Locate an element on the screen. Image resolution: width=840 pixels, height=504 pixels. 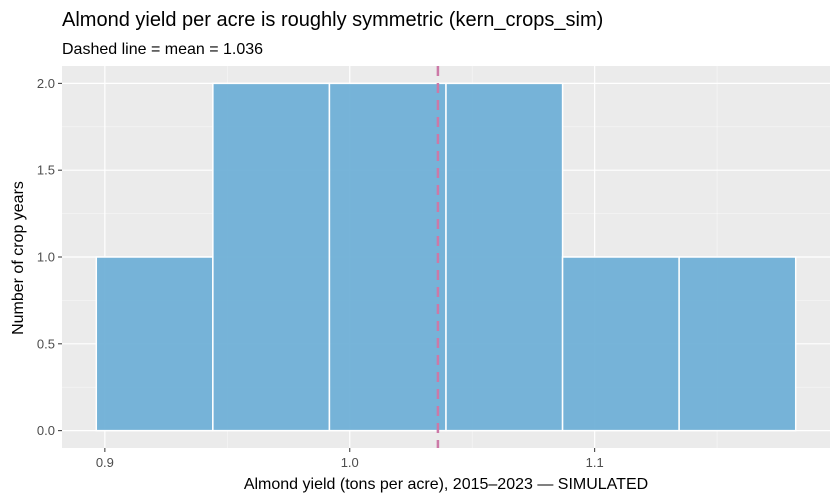
x-axis-ticks: 0.9 1.0 1.1 is located at coordinates (350, 459).